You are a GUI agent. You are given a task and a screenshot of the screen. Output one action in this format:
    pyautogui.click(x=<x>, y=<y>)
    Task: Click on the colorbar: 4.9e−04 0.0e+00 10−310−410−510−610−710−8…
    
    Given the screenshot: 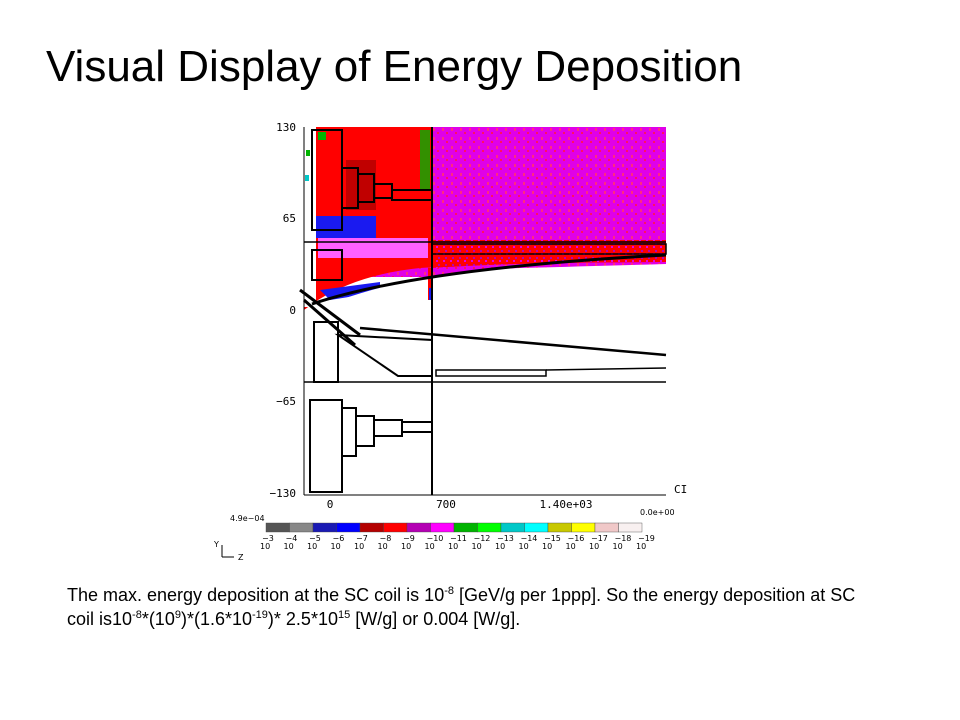 What is the action you would take?
    pyautogui.click(x=452, y=529)
    